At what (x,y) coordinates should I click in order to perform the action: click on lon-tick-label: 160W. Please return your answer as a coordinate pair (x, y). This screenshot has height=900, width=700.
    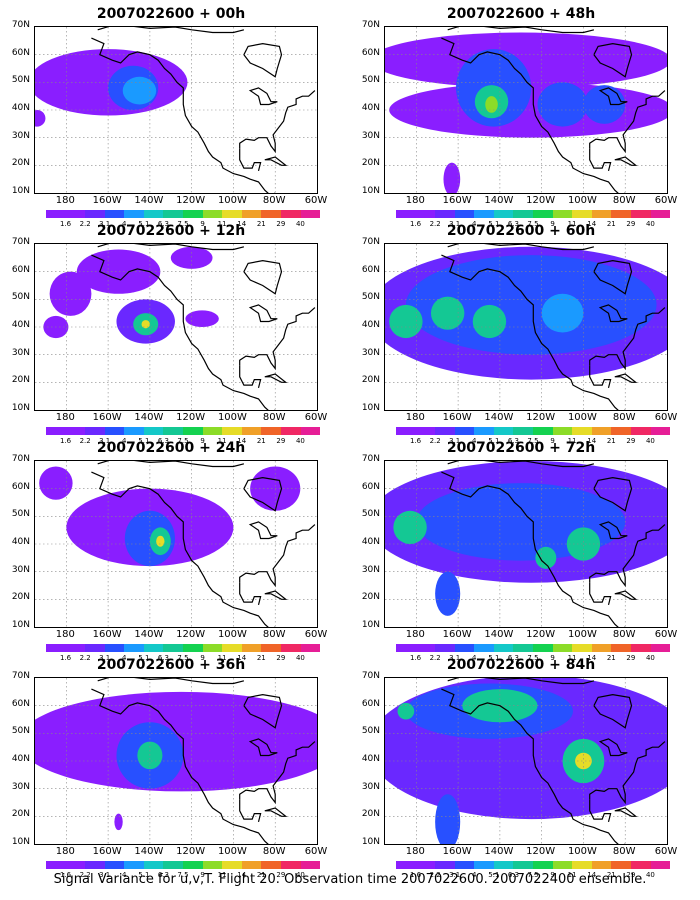
    Looking at the image, I should click on (457, 851).